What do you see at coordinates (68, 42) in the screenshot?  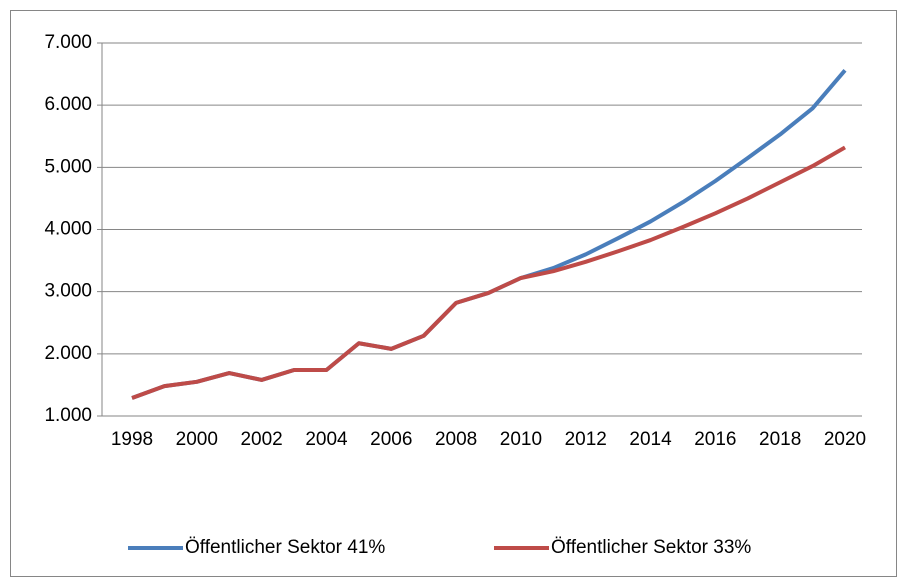 I see `y-tick-label: 7.000` at bounding box center [68, 42].